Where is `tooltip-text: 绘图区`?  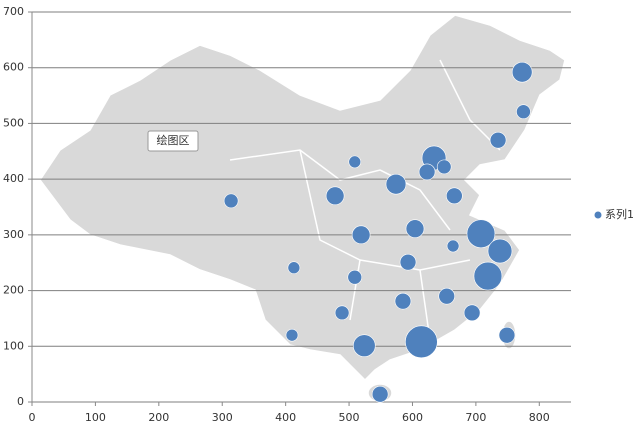 tooltip-text: 绘图区 is located at coordinates (173, 140).